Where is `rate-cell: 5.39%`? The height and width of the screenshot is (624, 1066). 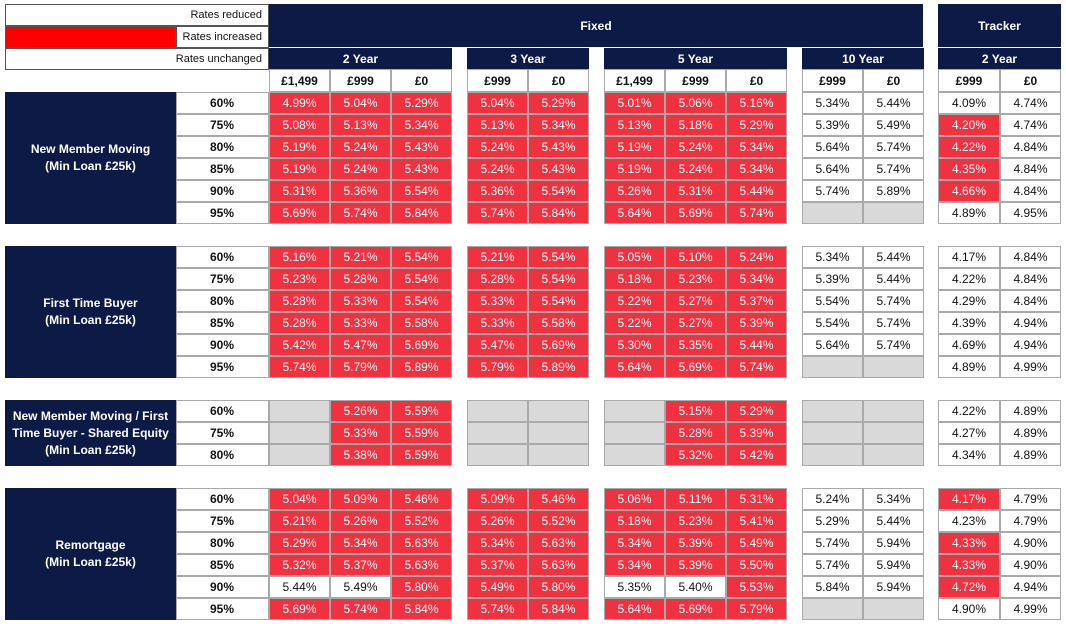
rate-cell: 5.39% is located at coordinates (832, 125).